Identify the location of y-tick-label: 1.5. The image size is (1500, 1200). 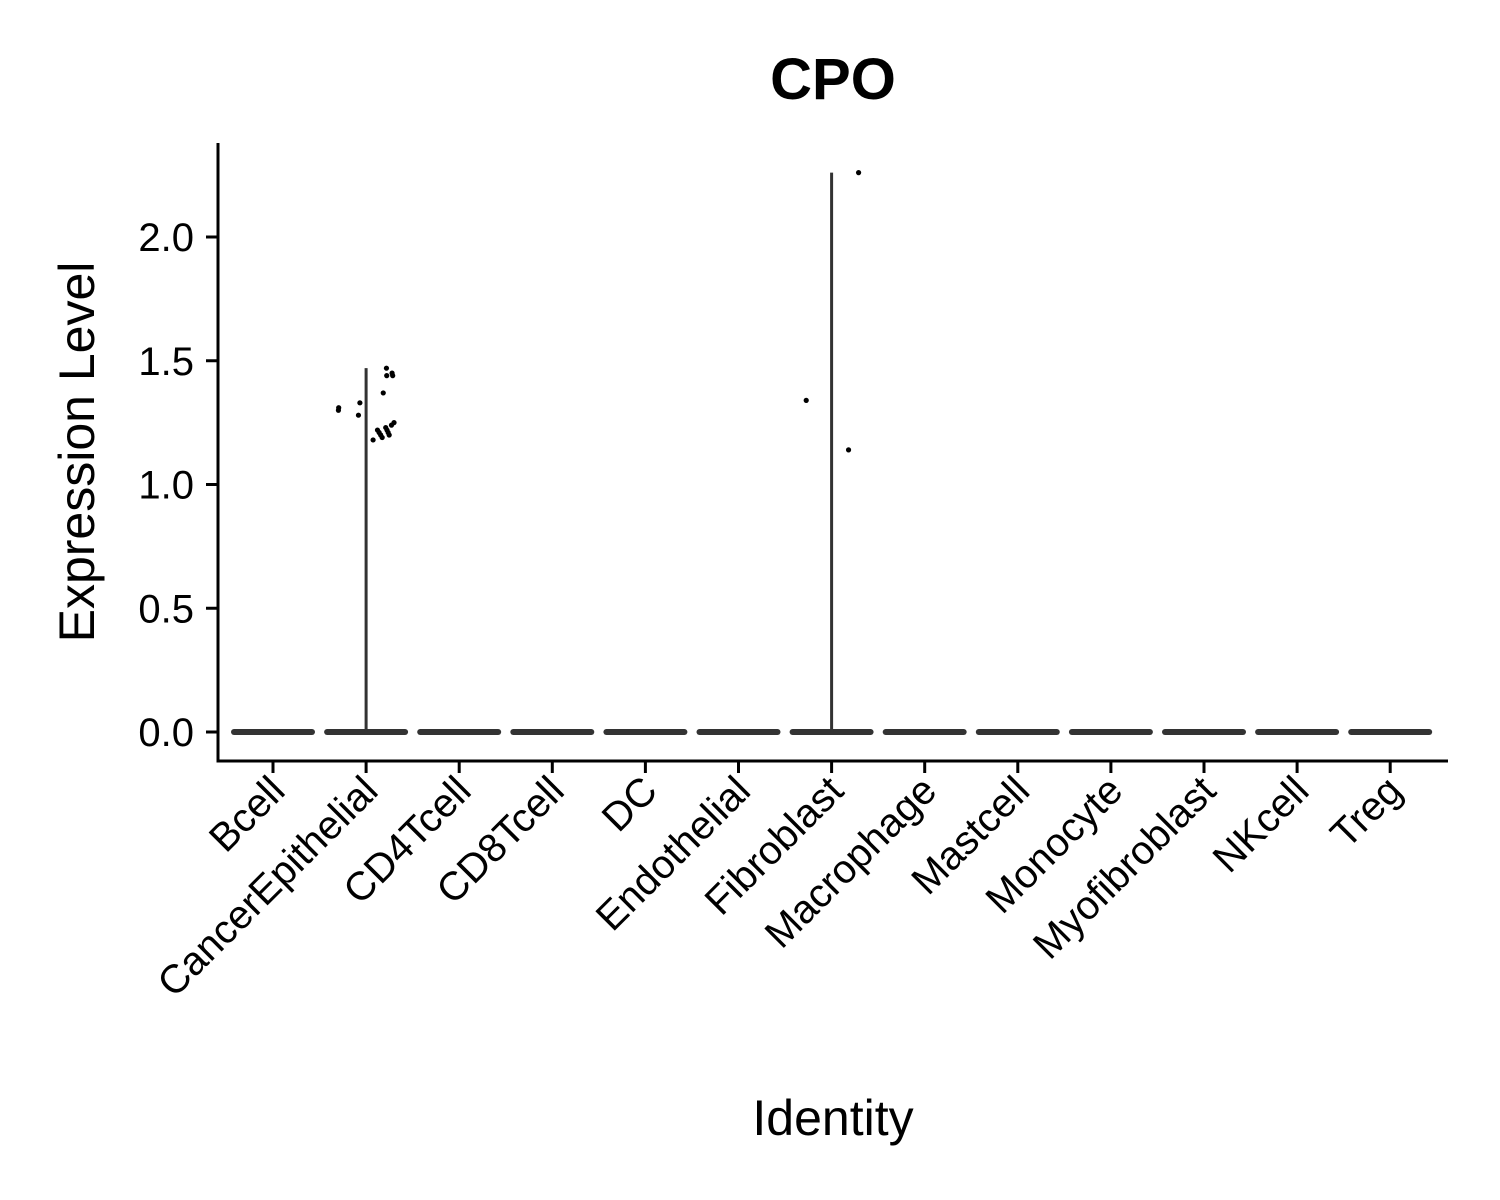
(166, 362).